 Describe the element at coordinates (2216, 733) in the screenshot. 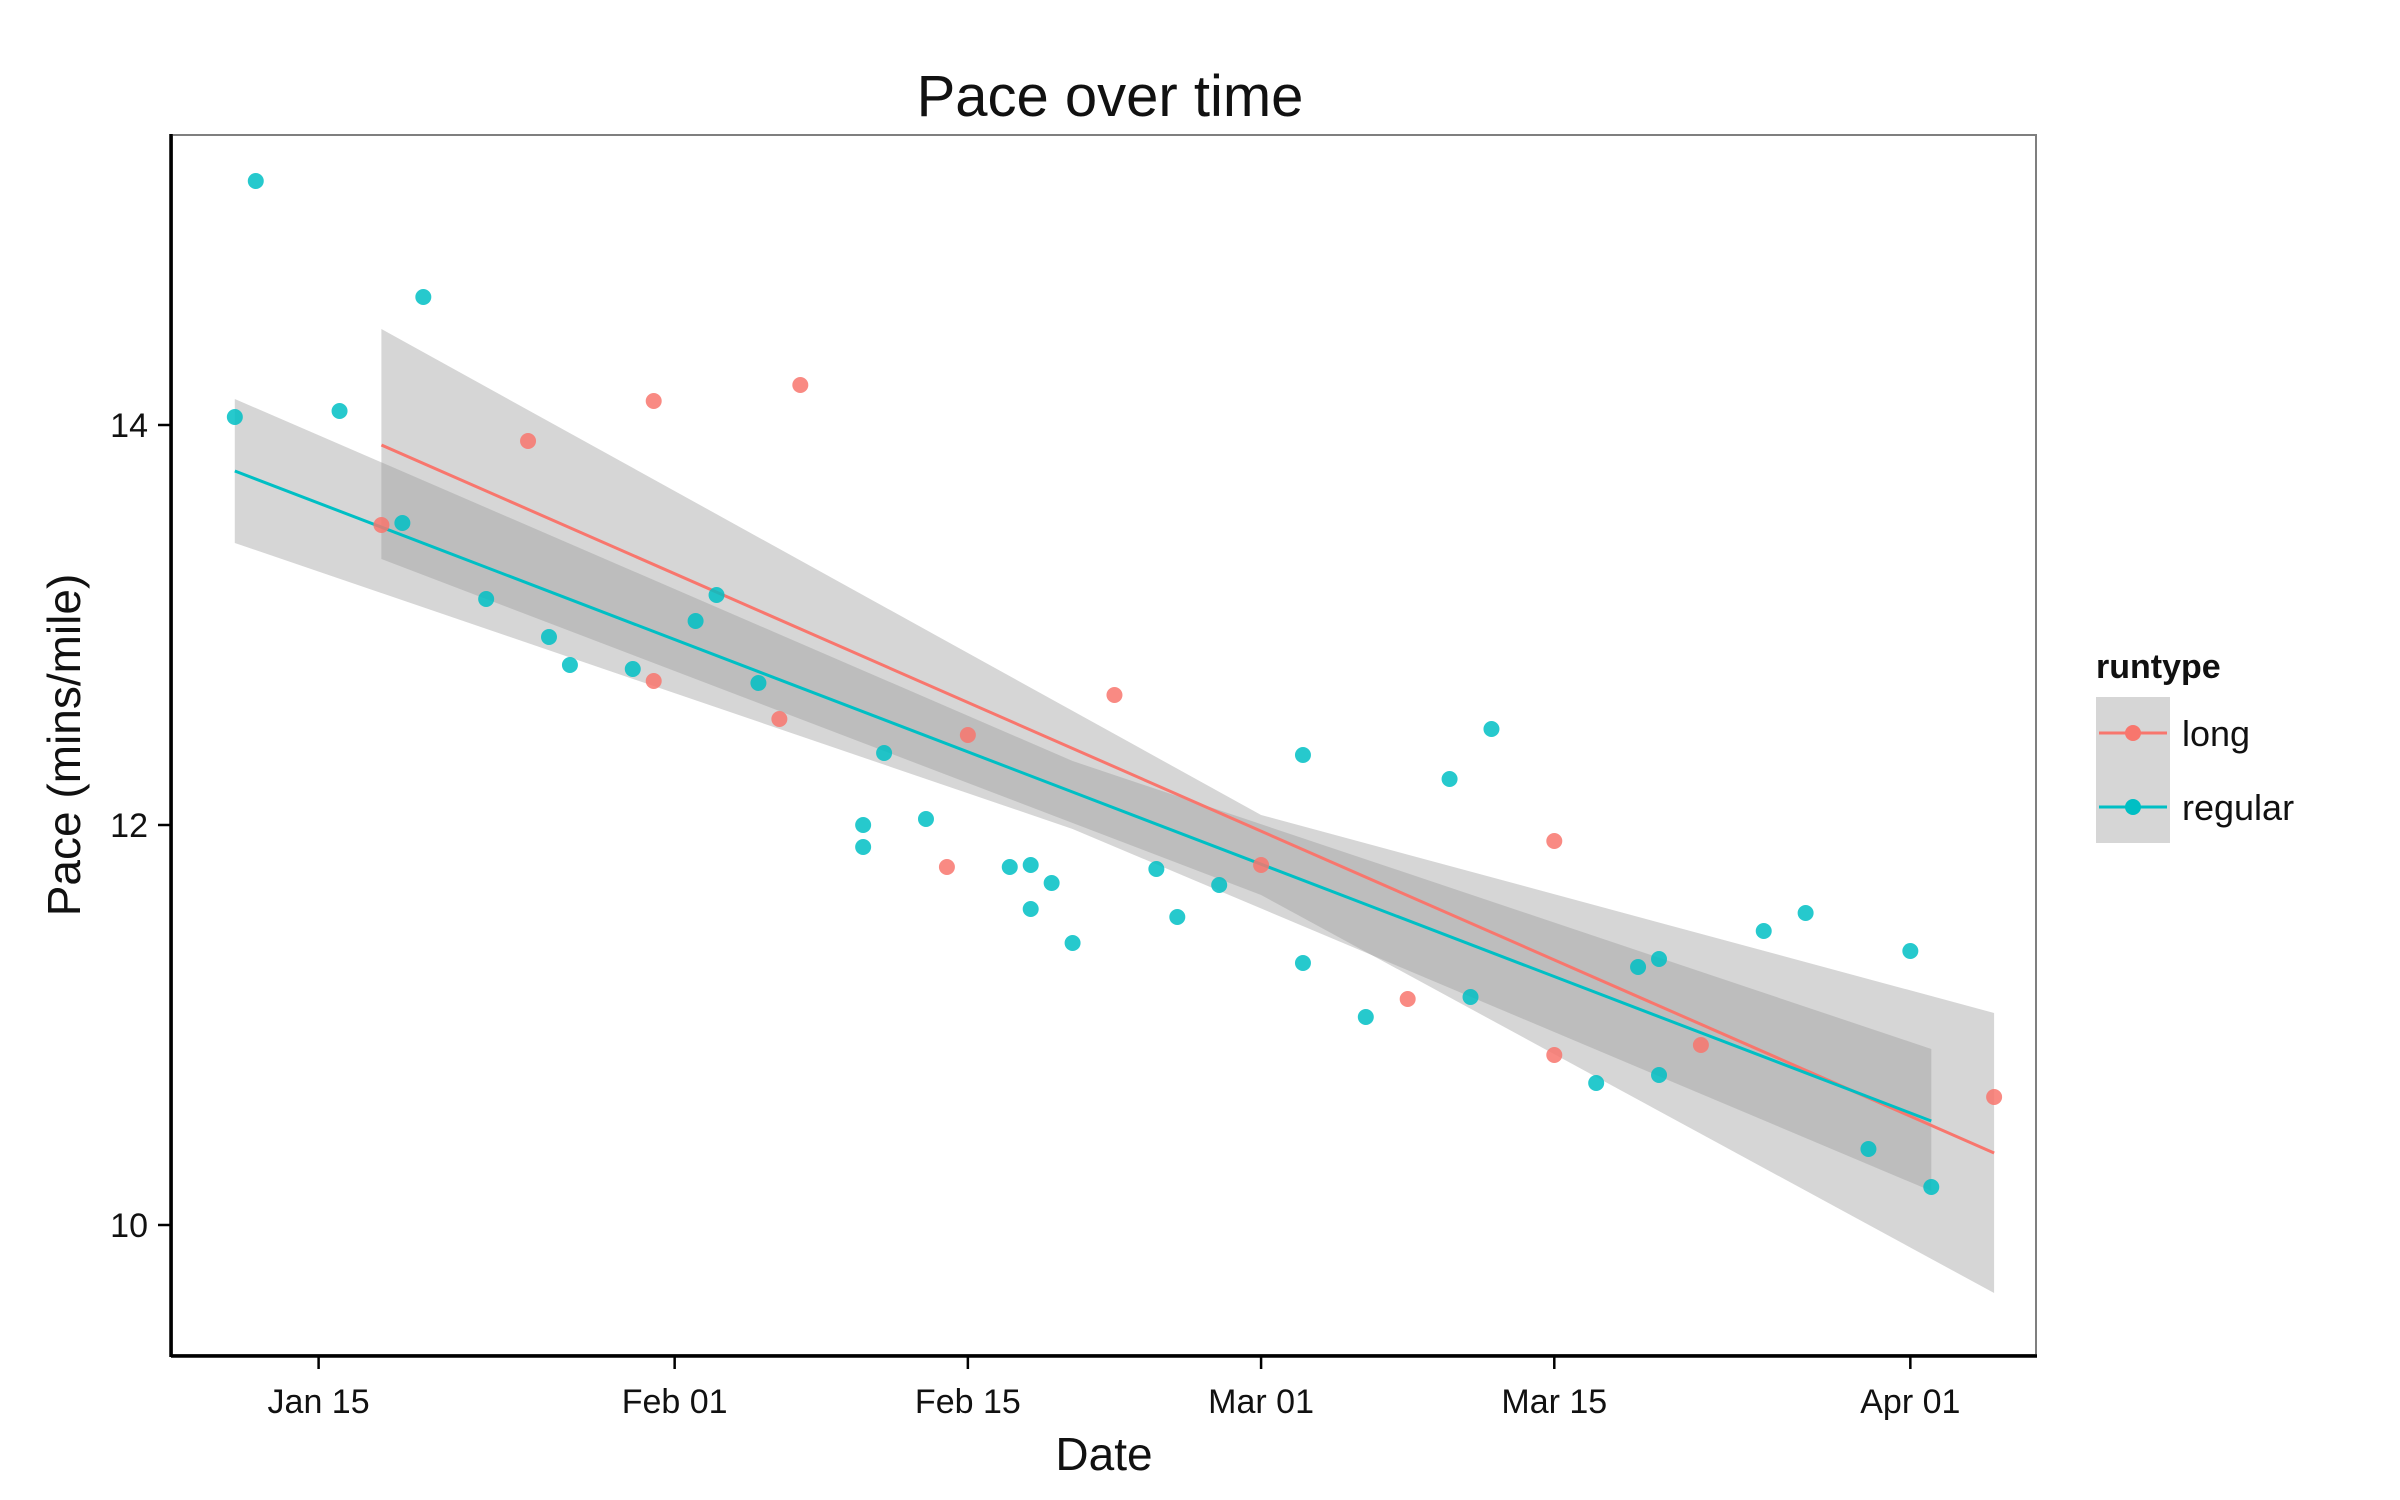

I see `legend-label-long: long` at that location.